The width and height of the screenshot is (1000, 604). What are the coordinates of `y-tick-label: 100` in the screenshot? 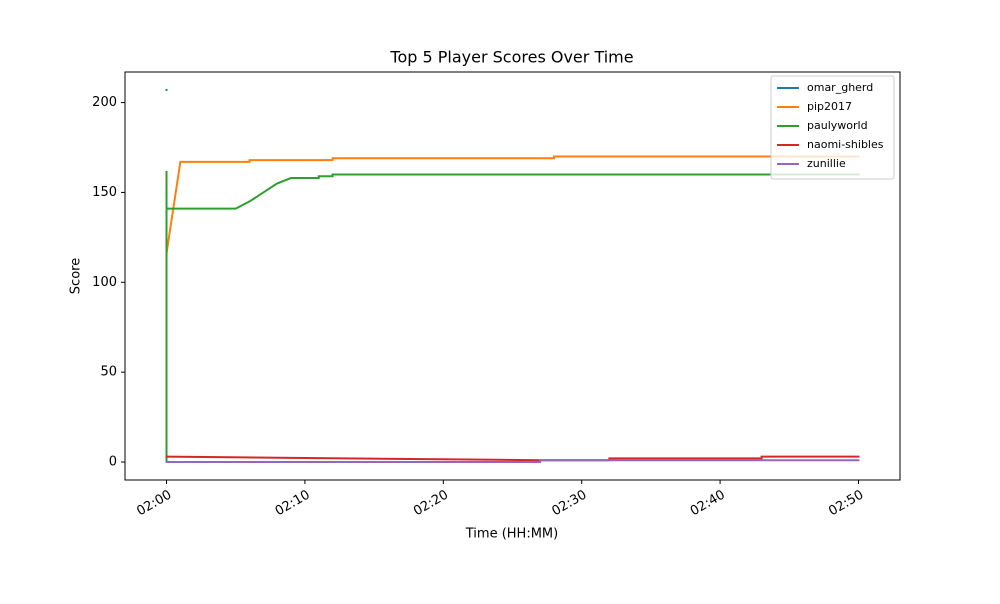 It's located at (104, 282).